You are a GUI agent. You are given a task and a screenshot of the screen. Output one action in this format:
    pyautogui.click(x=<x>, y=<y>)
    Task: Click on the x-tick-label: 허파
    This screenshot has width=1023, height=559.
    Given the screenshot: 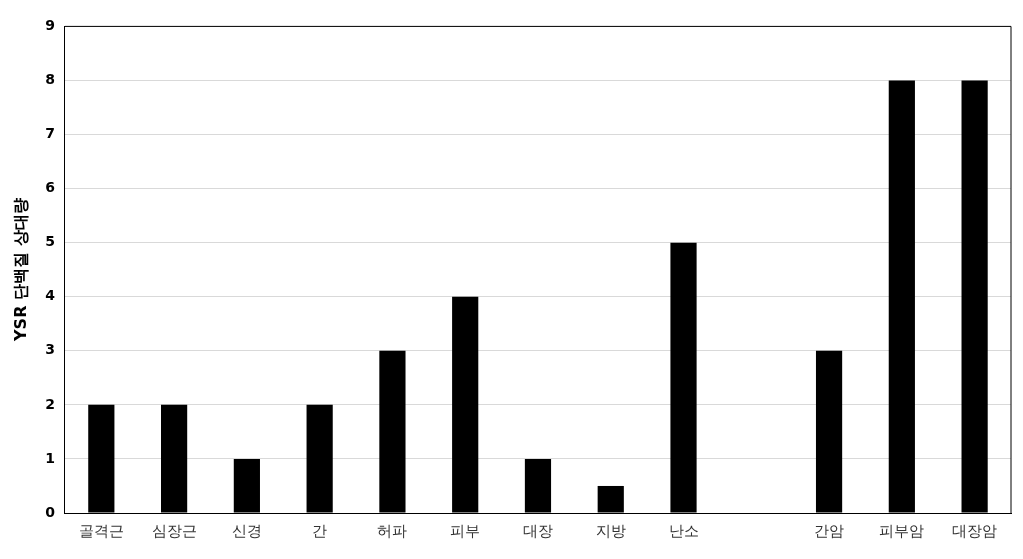 What is the action you would take?
    pyautogui.click(x=392, y=530)
    